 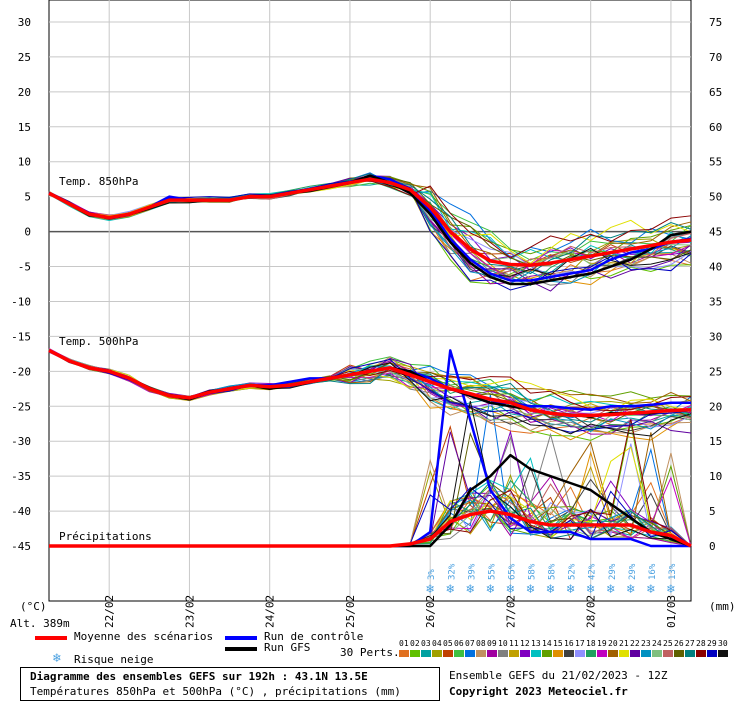 I want to click on y-right-tick-label: 35, so click(x=715, y=301).